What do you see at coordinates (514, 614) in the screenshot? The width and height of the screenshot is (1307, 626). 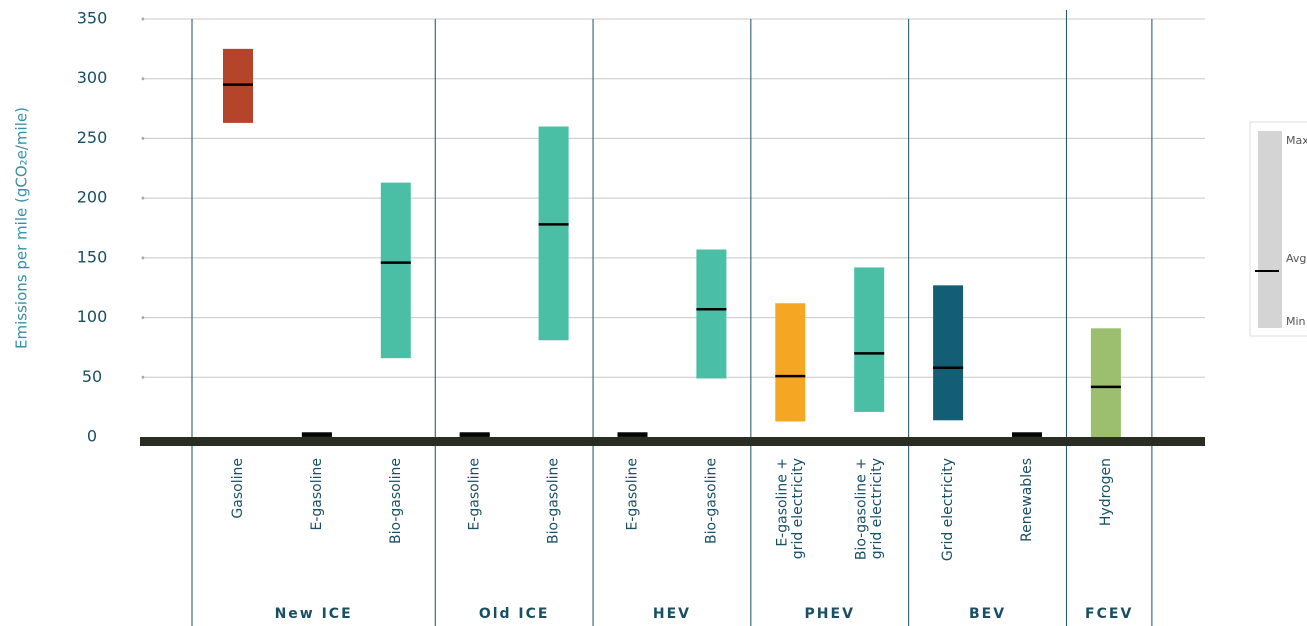 I see `group-label: Old ICE` at bounding box center [514, 614].